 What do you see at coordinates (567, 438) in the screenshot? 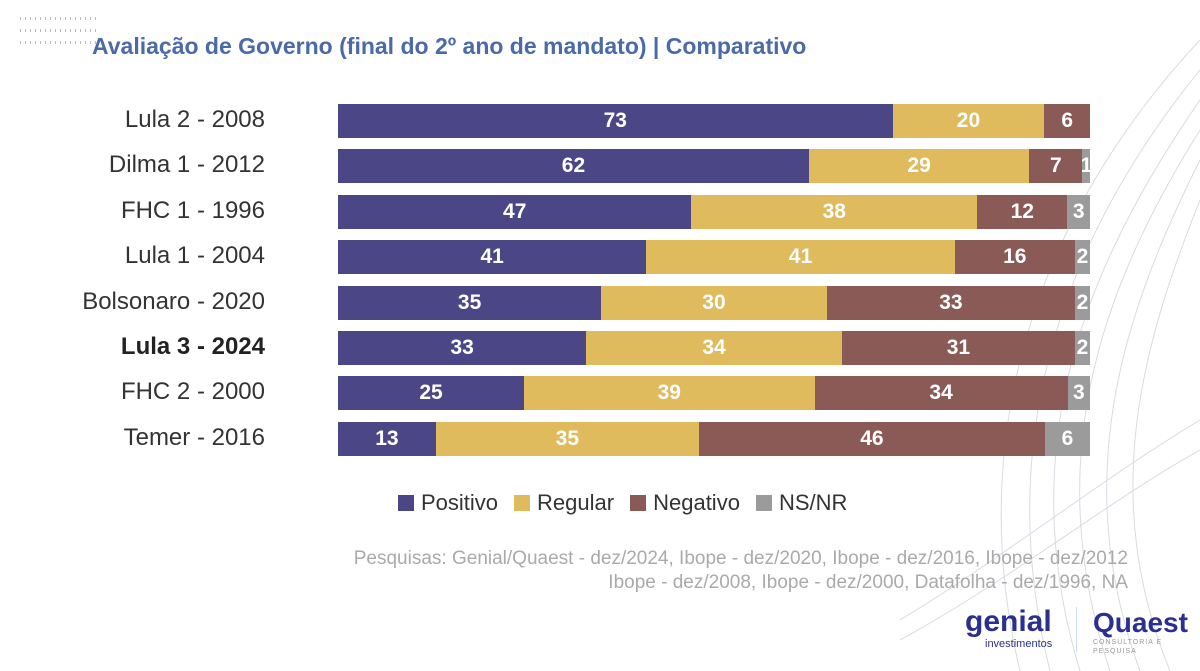
I see `bar-segment-regular: 35` at bounding box center [567, 438].